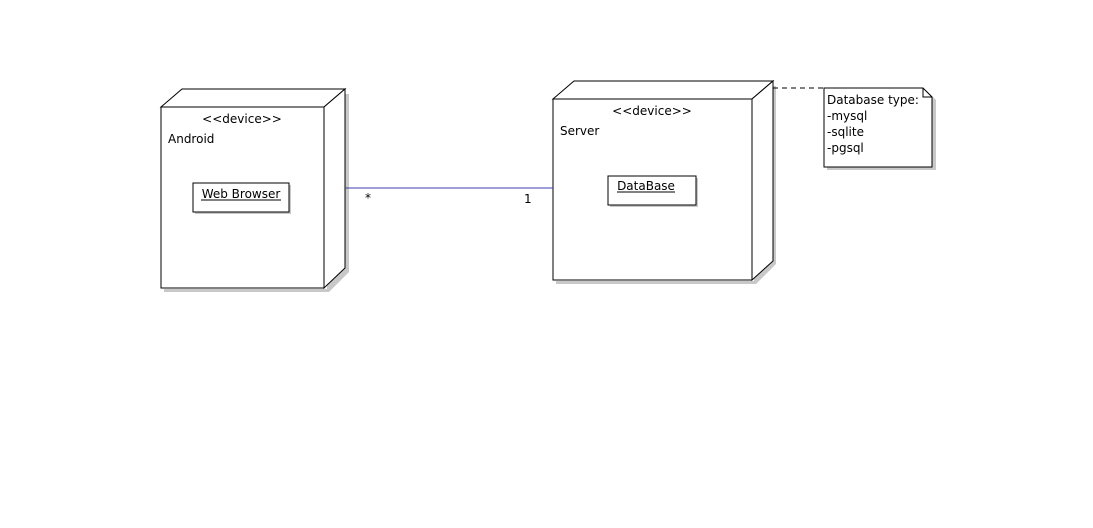  I want to click on web-browser-artifact-box, so click(241, 197).